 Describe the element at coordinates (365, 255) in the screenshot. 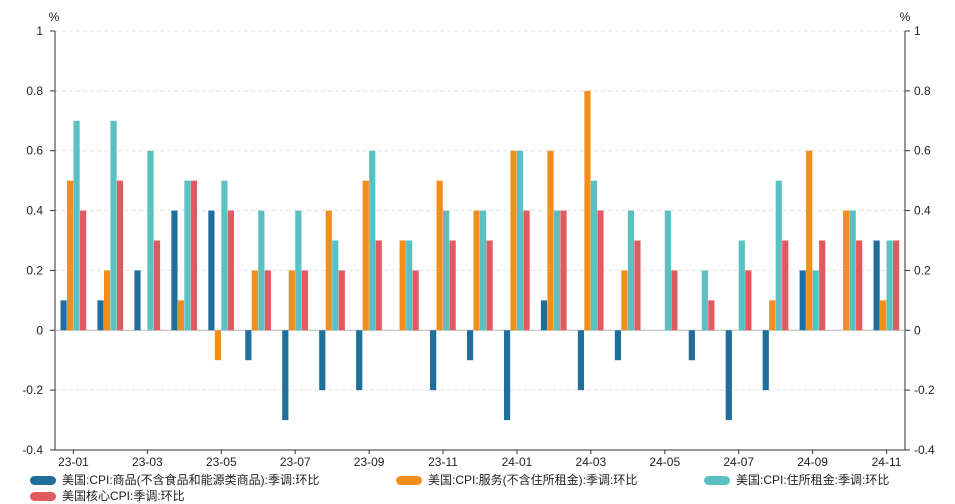

I see `bar-23-09-s1` at that location.